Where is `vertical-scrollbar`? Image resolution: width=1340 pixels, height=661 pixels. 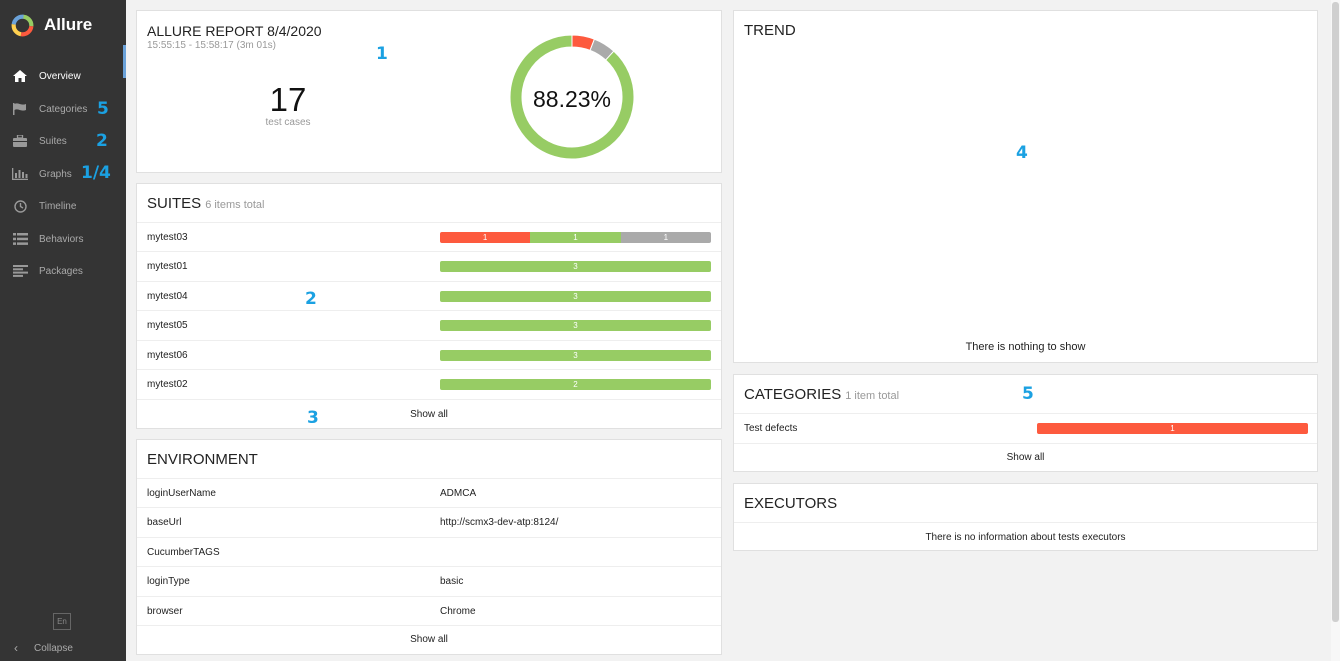
vertical-scrollbar is located at coordinates (1335, 330).